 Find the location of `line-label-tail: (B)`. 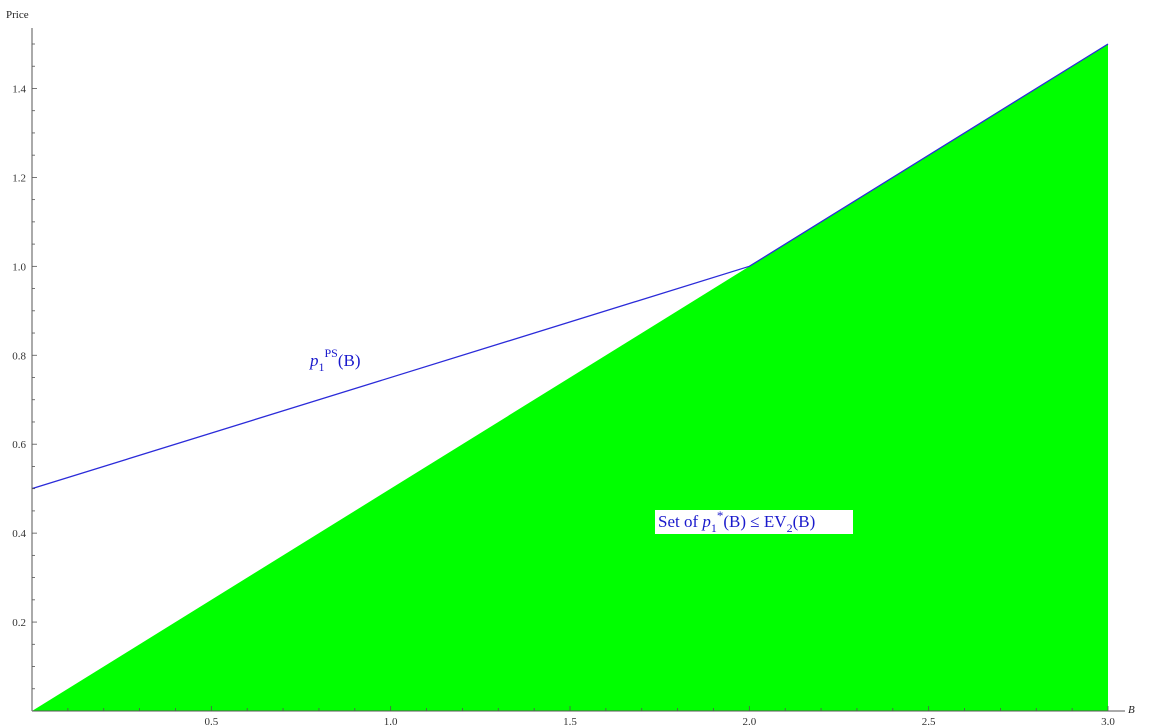

line-label-tail: (B) is located at coordinates (349, 360).